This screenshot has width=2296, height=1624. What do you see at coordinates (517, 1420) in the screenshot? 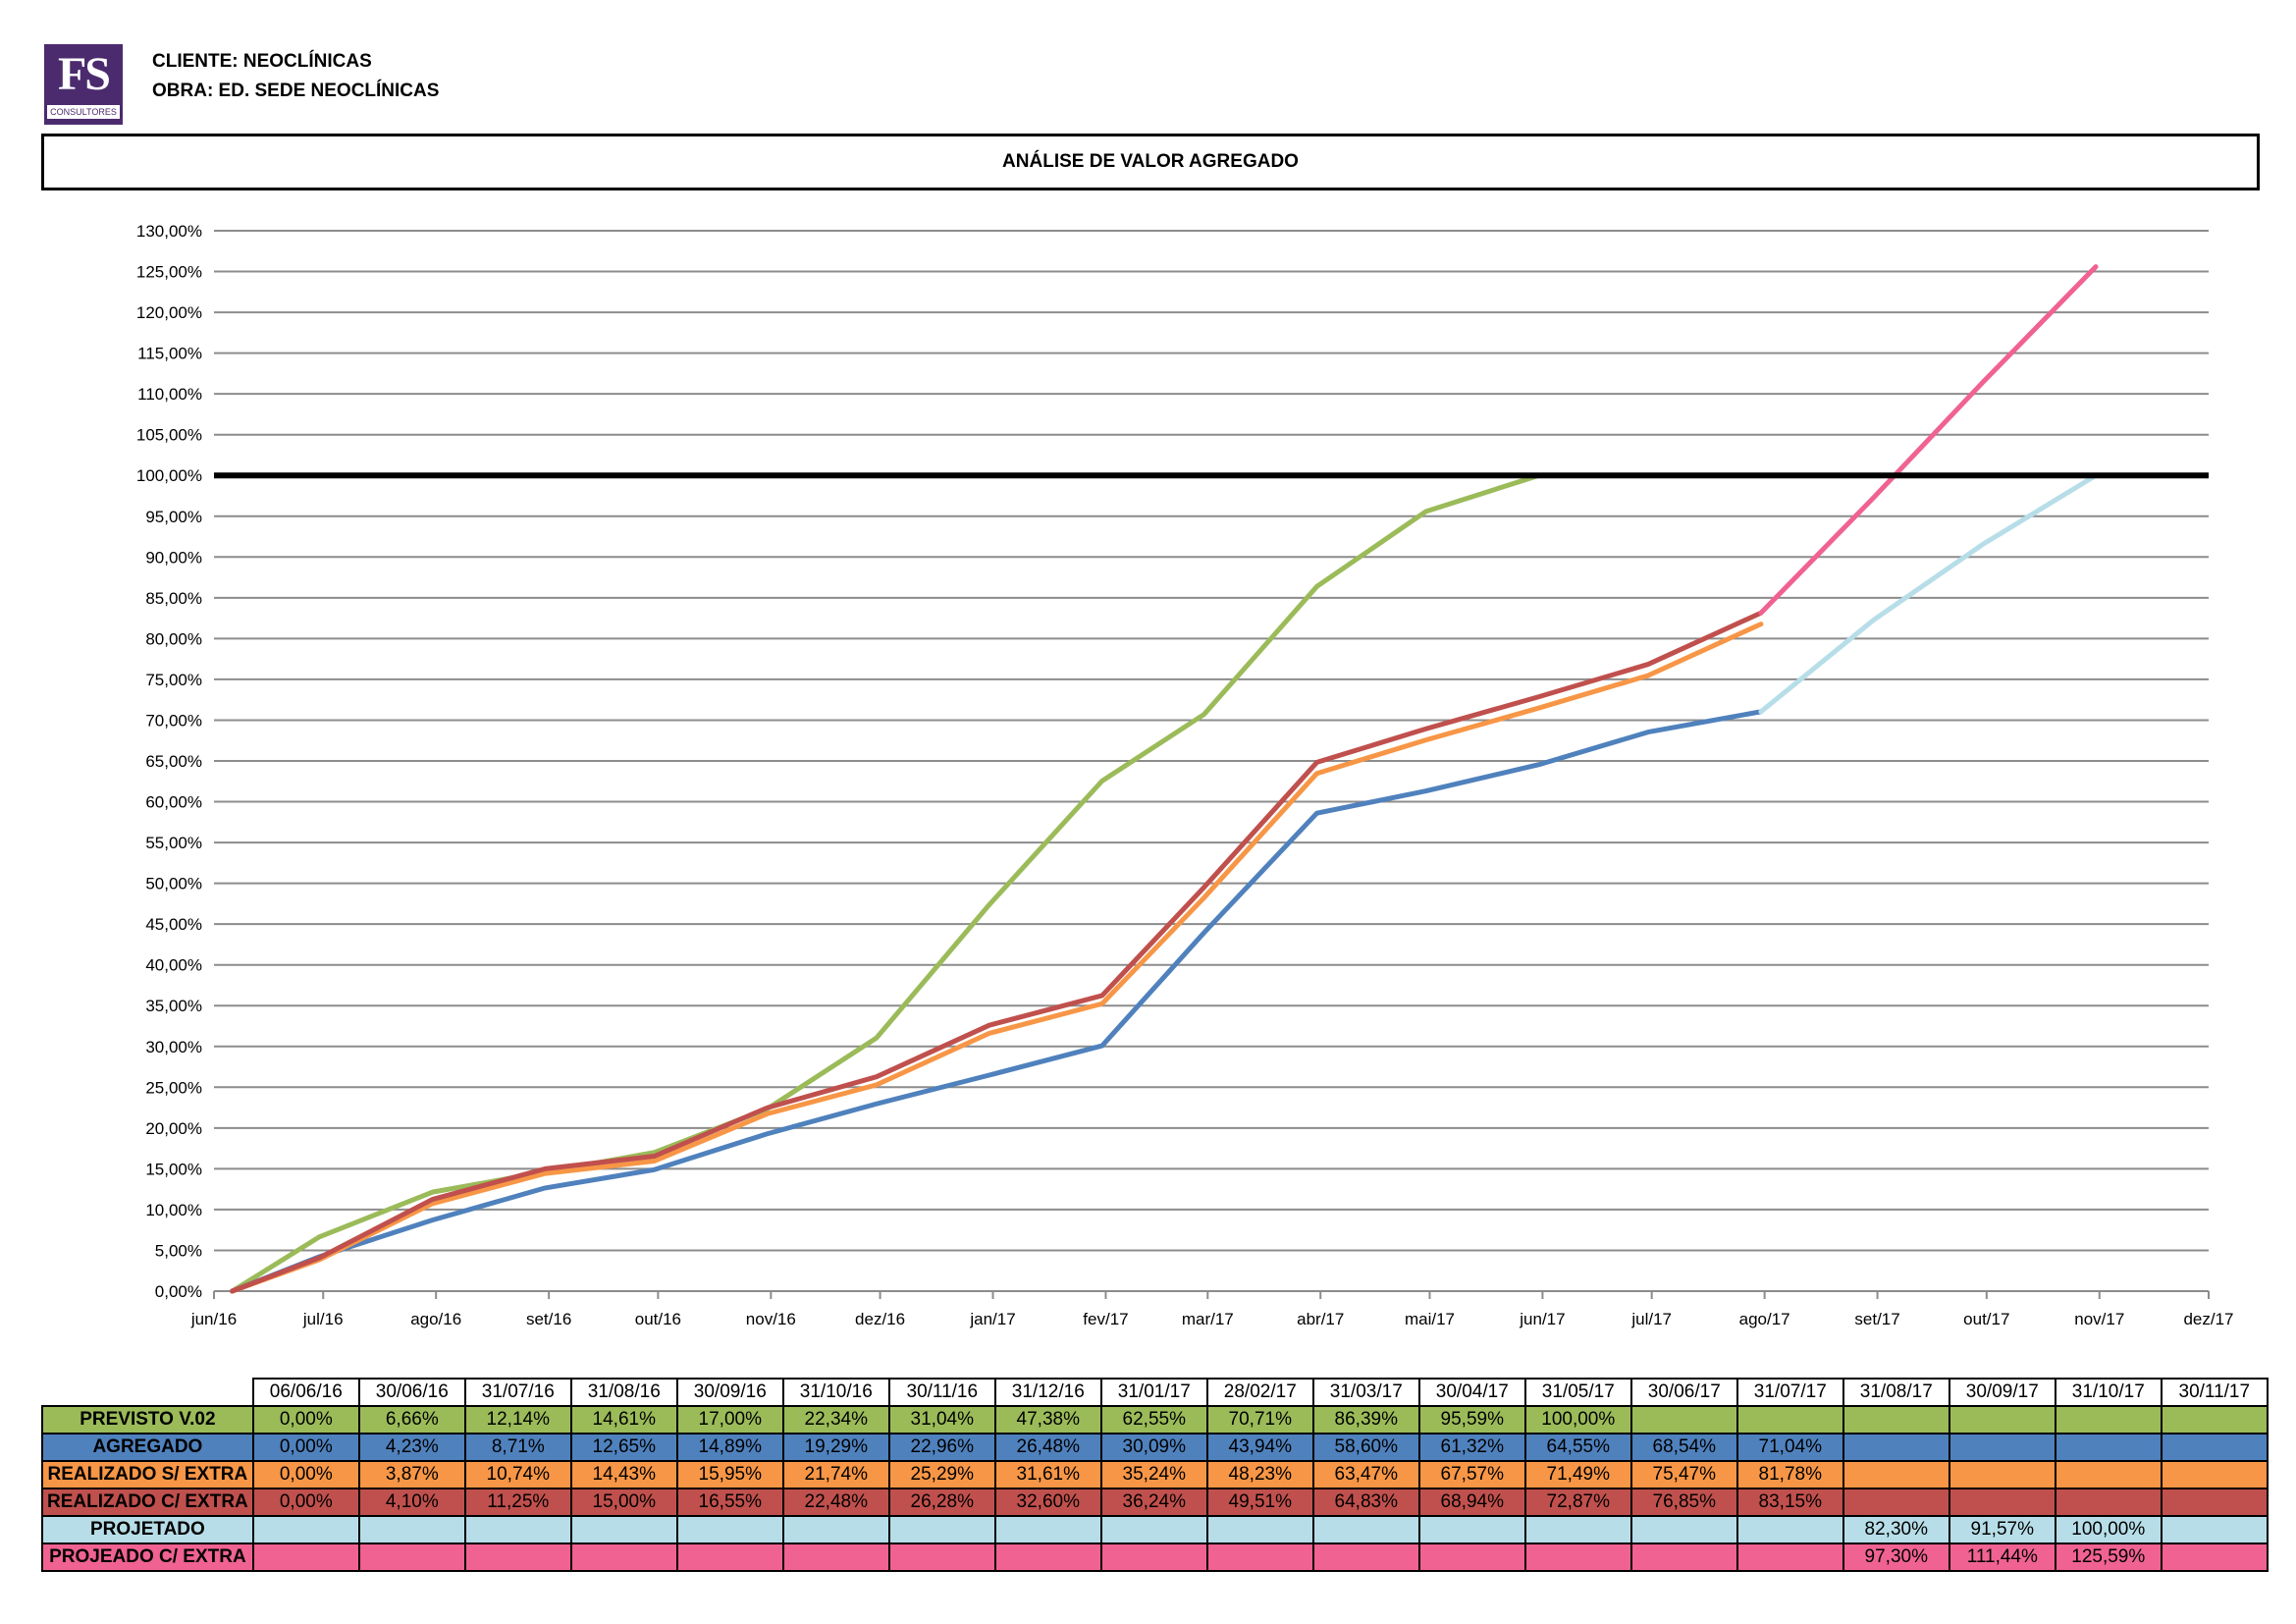
I see `table-cell: 12,14%` at bounding box center [517, 1420].